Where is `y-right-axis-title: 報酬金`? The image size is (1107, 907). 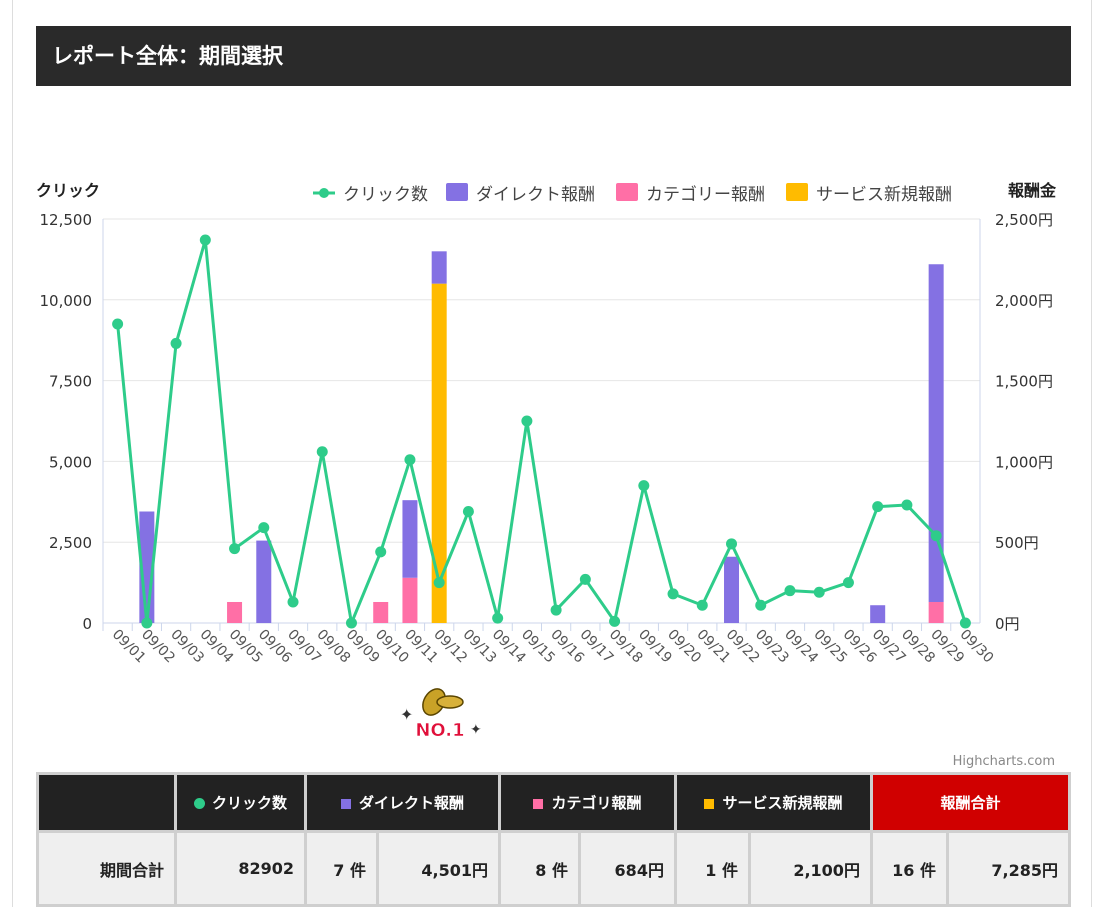
y-right-axis-title: 報酬金 is located at coordinates (1032, 190).